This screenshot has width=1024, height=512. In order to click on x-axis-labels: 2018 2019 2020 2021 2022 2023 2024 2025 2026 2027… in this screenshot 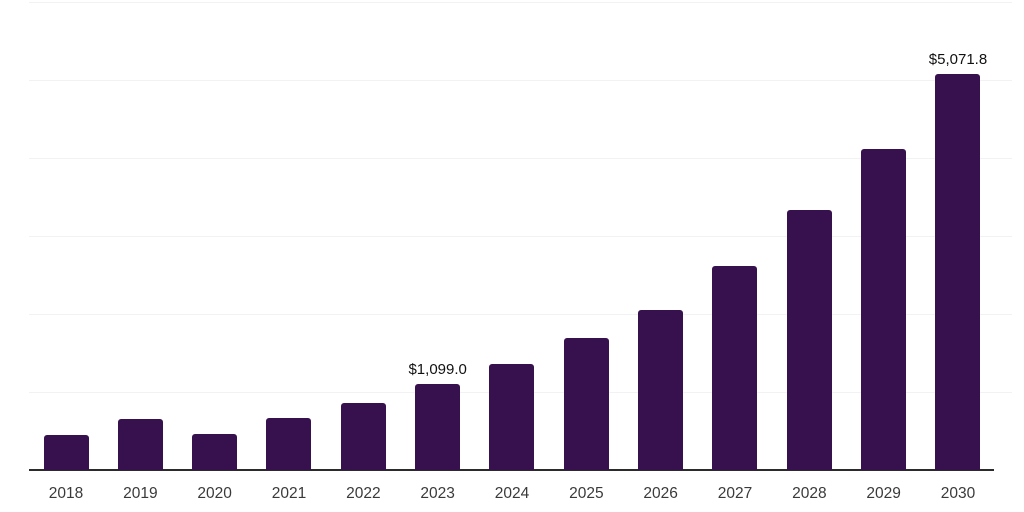, I will do `click(520, 491)`.